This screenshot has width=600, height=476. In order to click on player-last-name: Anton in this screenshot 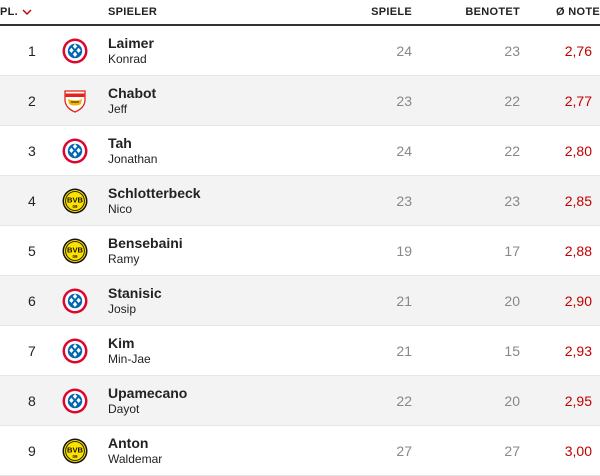, I will do `click(128, 442)`.